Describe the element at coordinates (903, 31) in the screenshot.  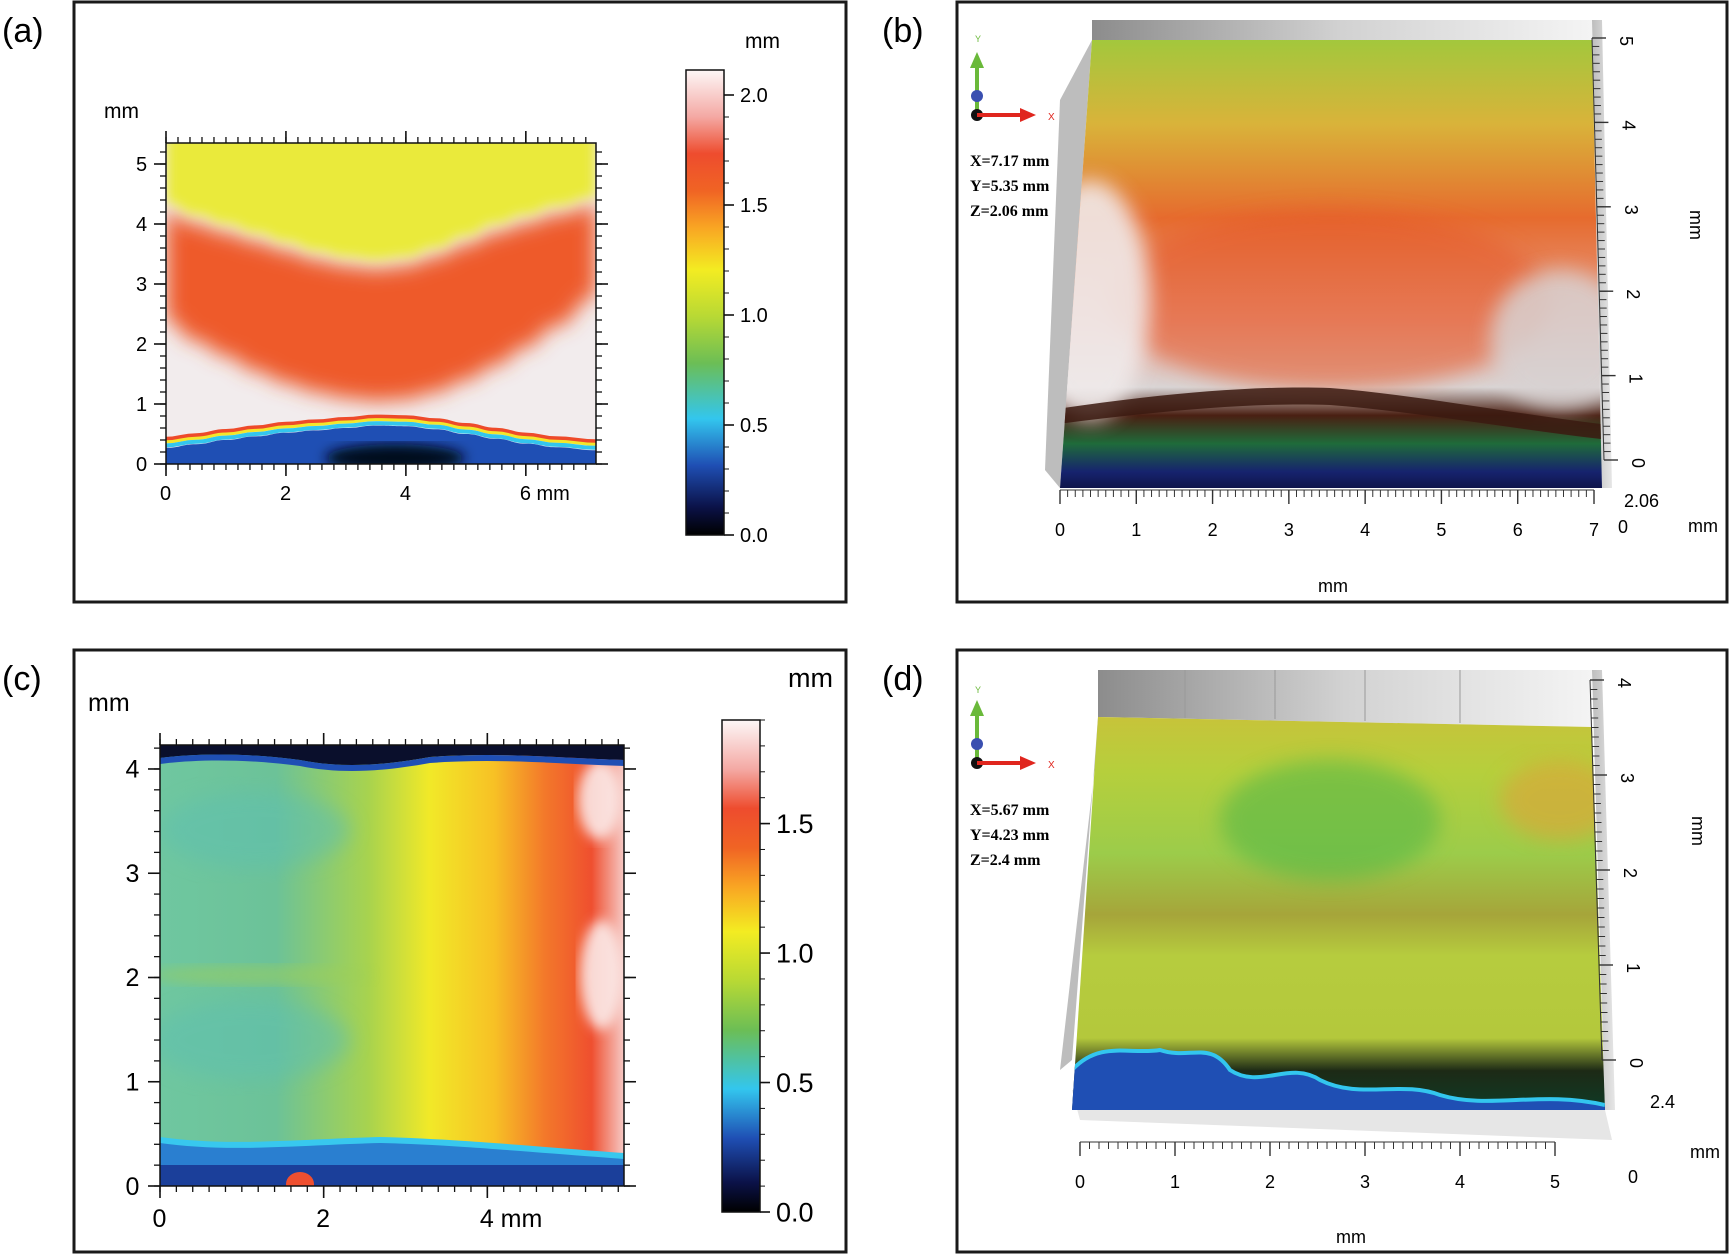
I see `panel-label-b: (b)` at that location.